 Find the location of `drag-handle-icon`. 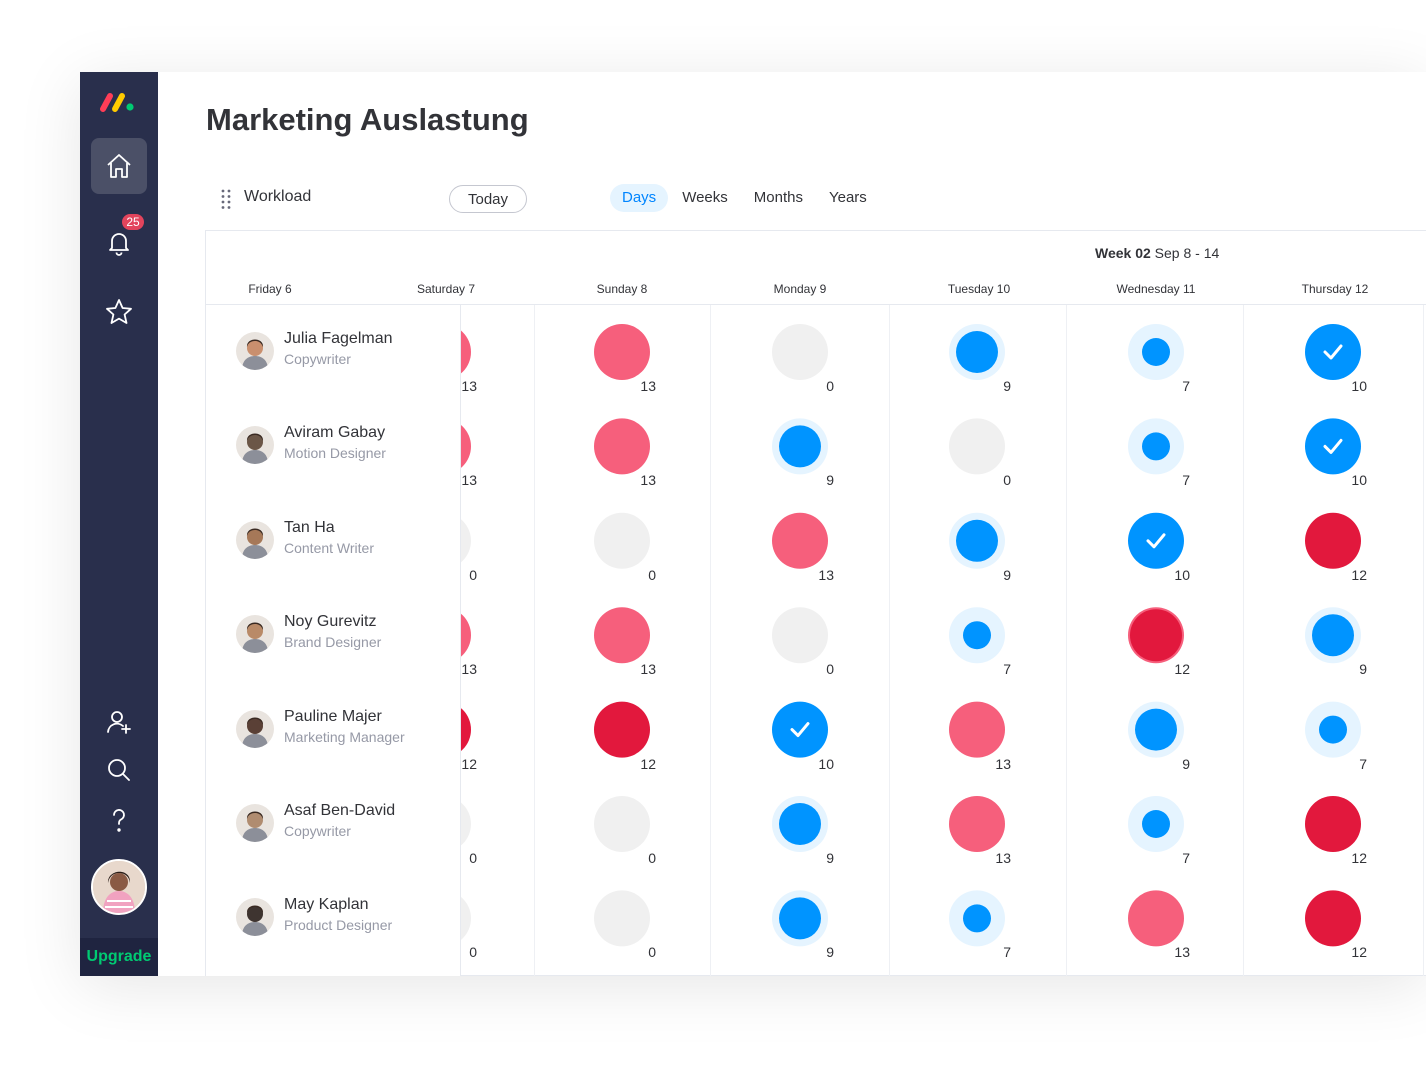

drag-handle-icon is located at coordinates (226, 199).